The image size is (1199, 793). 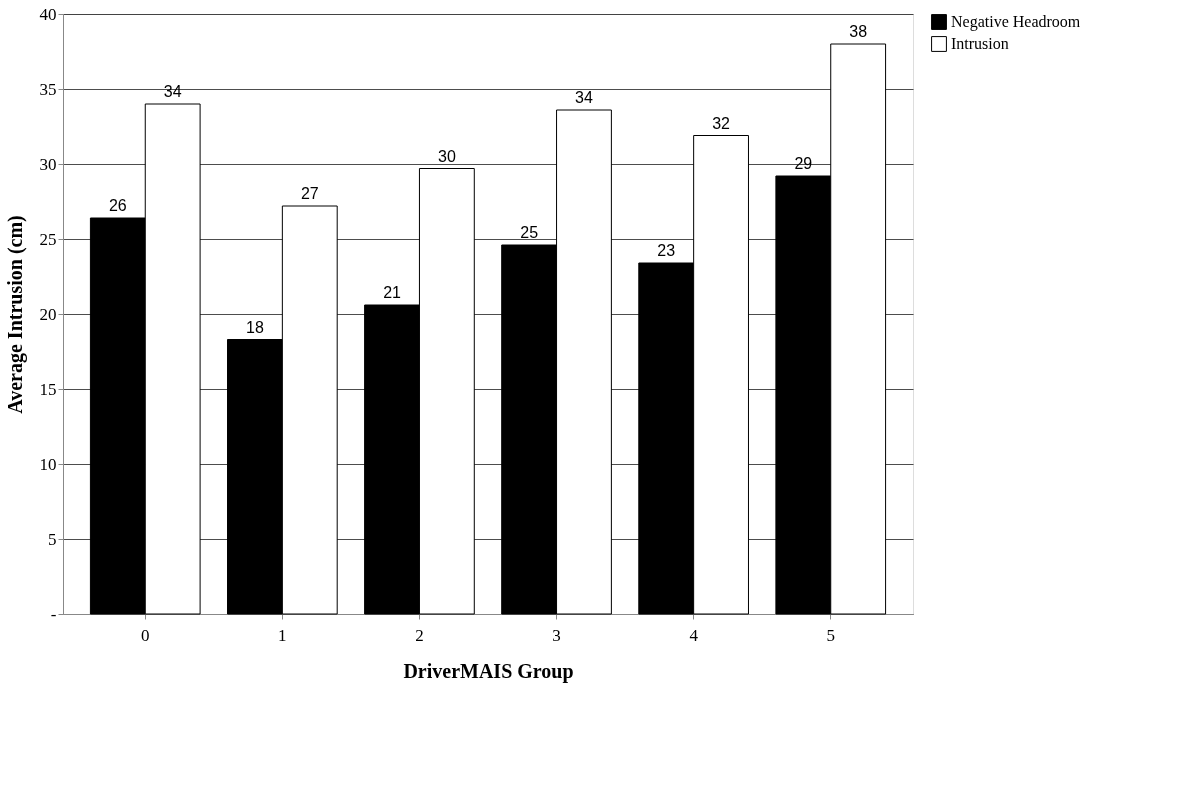 What do you see at coordinates (48, 464) in the screenshot?
I see `y-tick-label: 10` at bounding box center [48, 464].